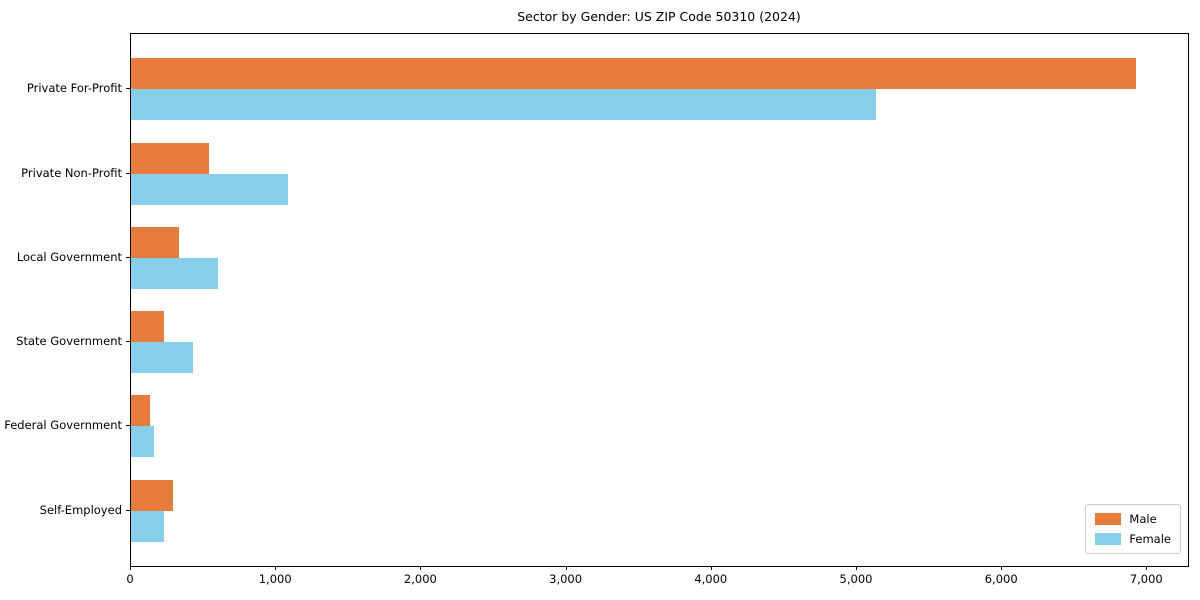 This screenshot has width=1200, height=600. I want to click on y-tick-label: Federal Government, so click(63, 425).